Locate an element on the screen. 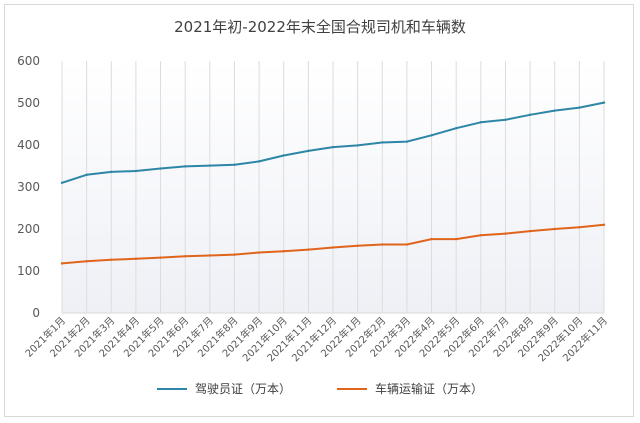 The height and width of the screenshot is (423, 640). chart-title: 2021年初-2022年末全国合规司机和车辆数 is located at coordinates (320, 27).